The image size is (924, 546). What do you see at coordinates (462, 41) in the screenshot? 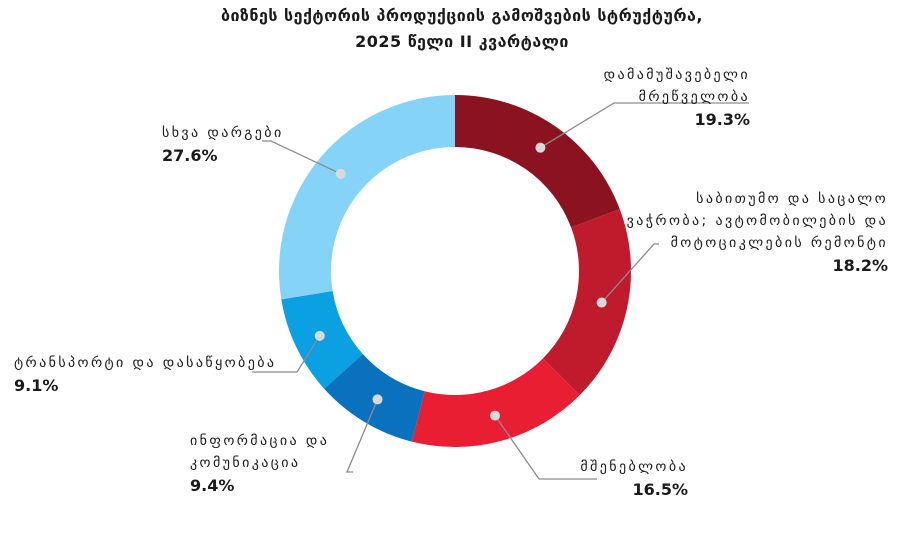
I see `chart-title-line2: 2025 წელი II კვარტალი` at bounding box center [462, 41].